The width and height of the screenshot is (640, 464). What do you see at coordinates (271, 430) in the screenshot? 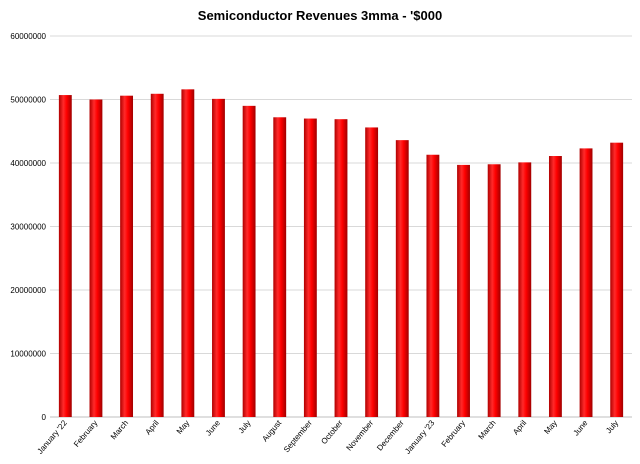
I see `x-tick-label: August` at bounding box center [271, 430].